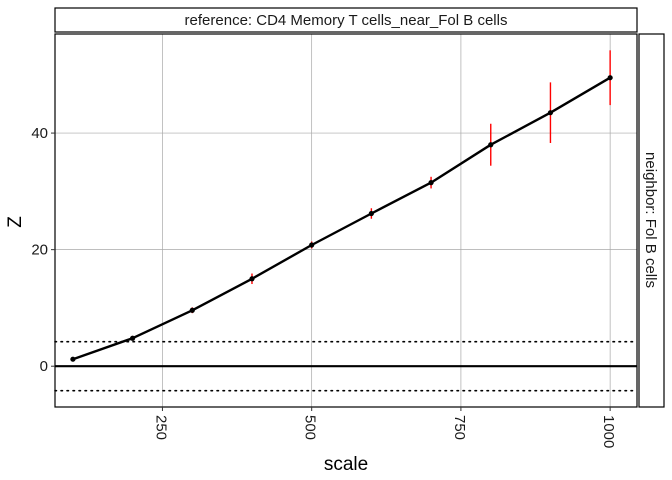 This screenshot has width=672, height=480. Describe the element at coordinates (15, 222) in the screenshot. I see `y-axis-title: Z` at that location.